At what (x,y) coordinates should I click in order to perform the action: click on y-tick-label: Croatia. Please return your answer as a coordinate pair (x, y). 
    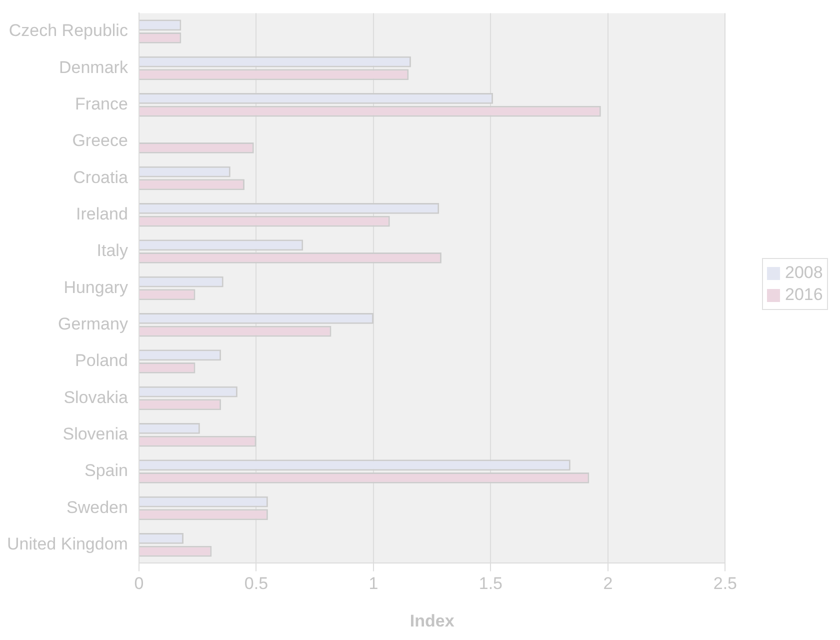
    Looking at the image, I should click on (100, 177).